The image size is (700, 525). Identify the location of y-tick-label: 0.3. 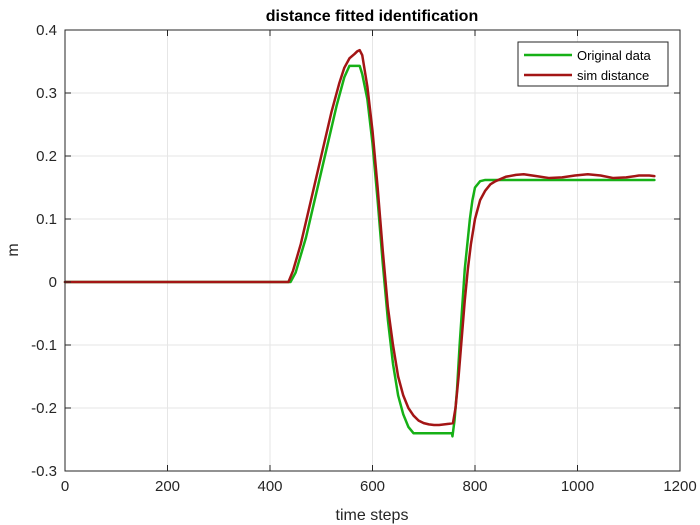
(46, 93).